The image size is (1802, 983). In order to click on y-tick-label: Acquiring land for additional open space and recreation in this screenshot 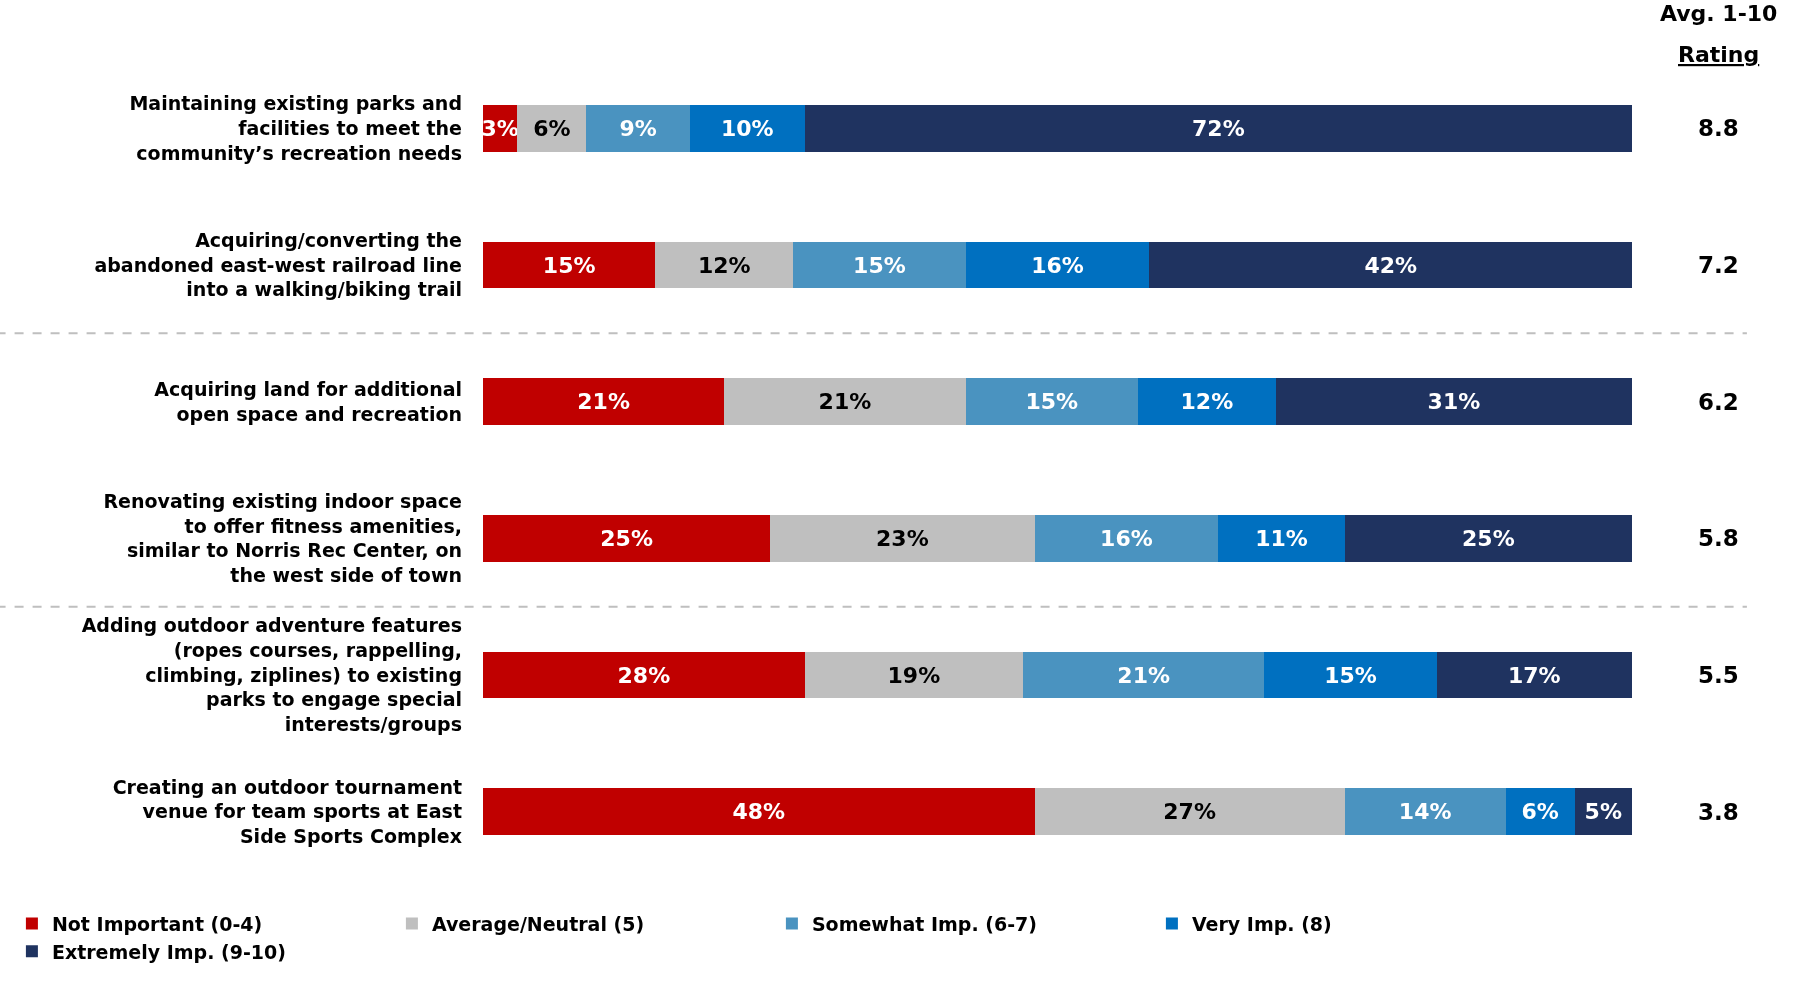, I will do `click(308, 401)`.